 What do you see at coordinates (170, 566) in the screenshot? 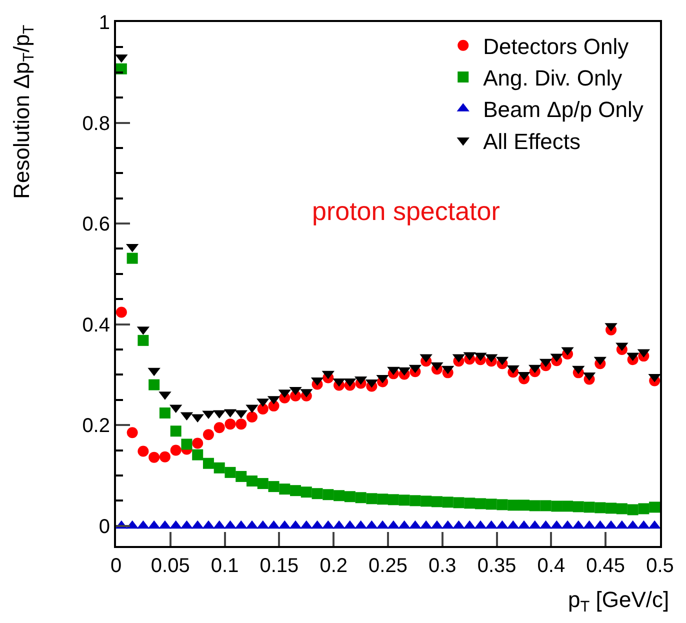
I see `x-tick-label: 0.05` at bounding box center [170, 566].